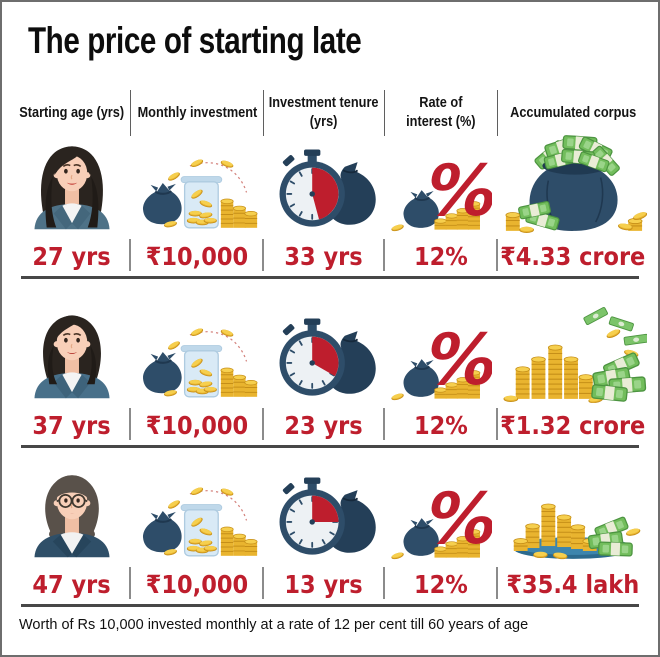  Describe the element at coordinates (195, 40) in the screenshot. I see `page-title: The price of starting late` at that location.